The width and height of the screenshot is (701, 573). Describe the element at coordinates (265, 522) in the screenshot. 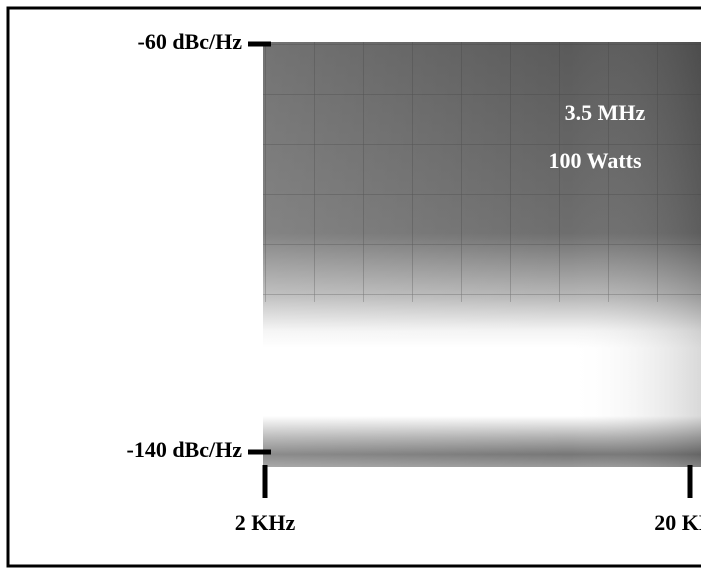

I see `x-tick-label: 2 KHz` at that location.